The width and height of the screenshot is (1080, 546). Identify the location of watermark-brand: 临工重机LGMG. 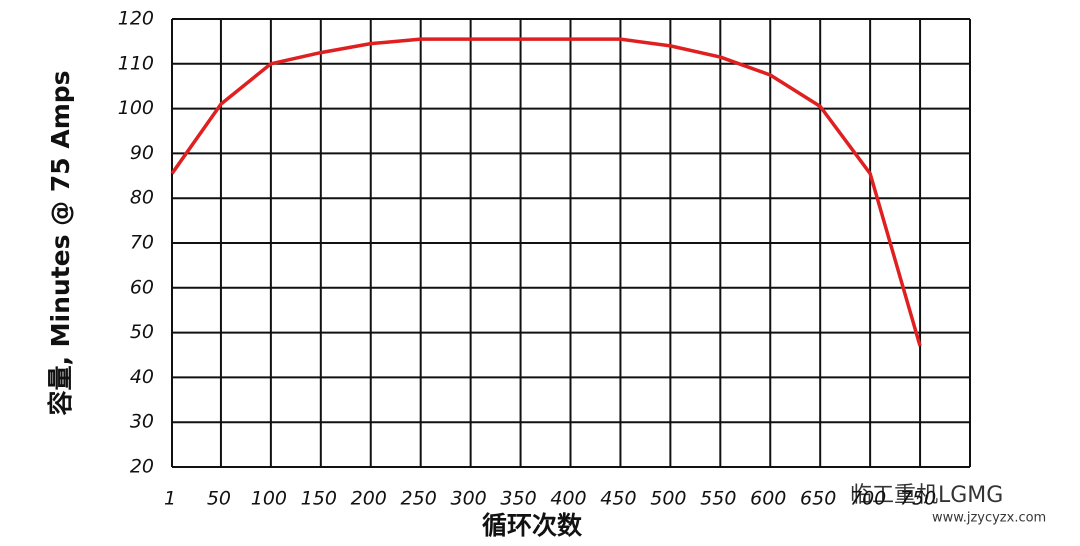
(926, 495).